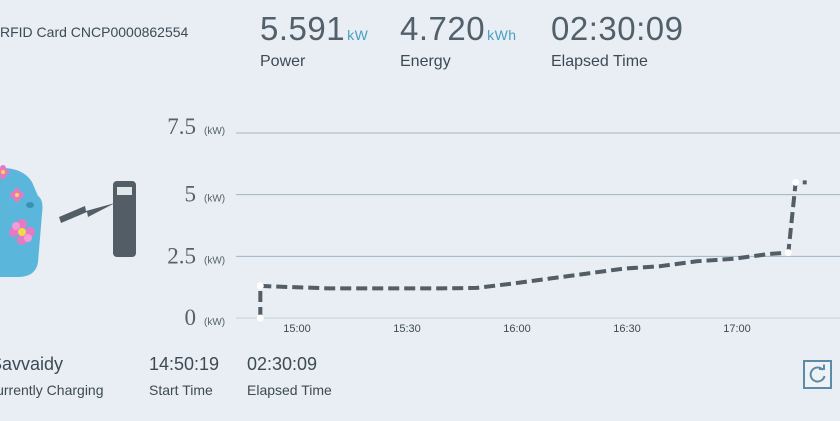  Describe the element at coordinates (737, 329) in the screenshot. I see `x-tick-label: 17:00` at that location.